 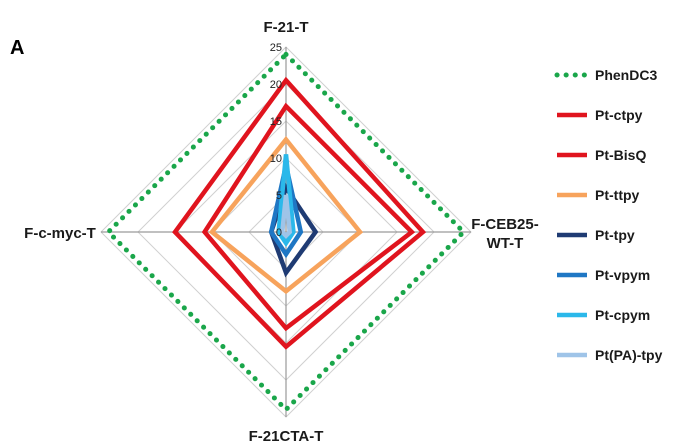 I want to click on legend-item-pt-ttpy: Pt-ttpy, so click(x=598, y=195).